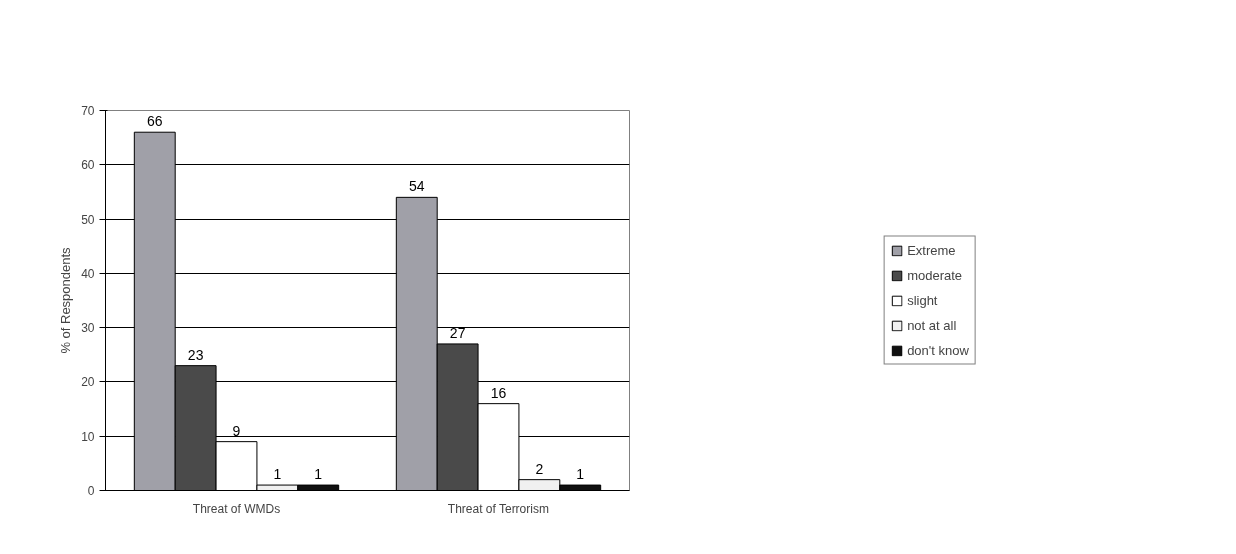 The image size is (1236, 554). What do you see at coordinates (236, 430) in the screenshot?
I see `data-label: 9` at bounding box center [236, 430].